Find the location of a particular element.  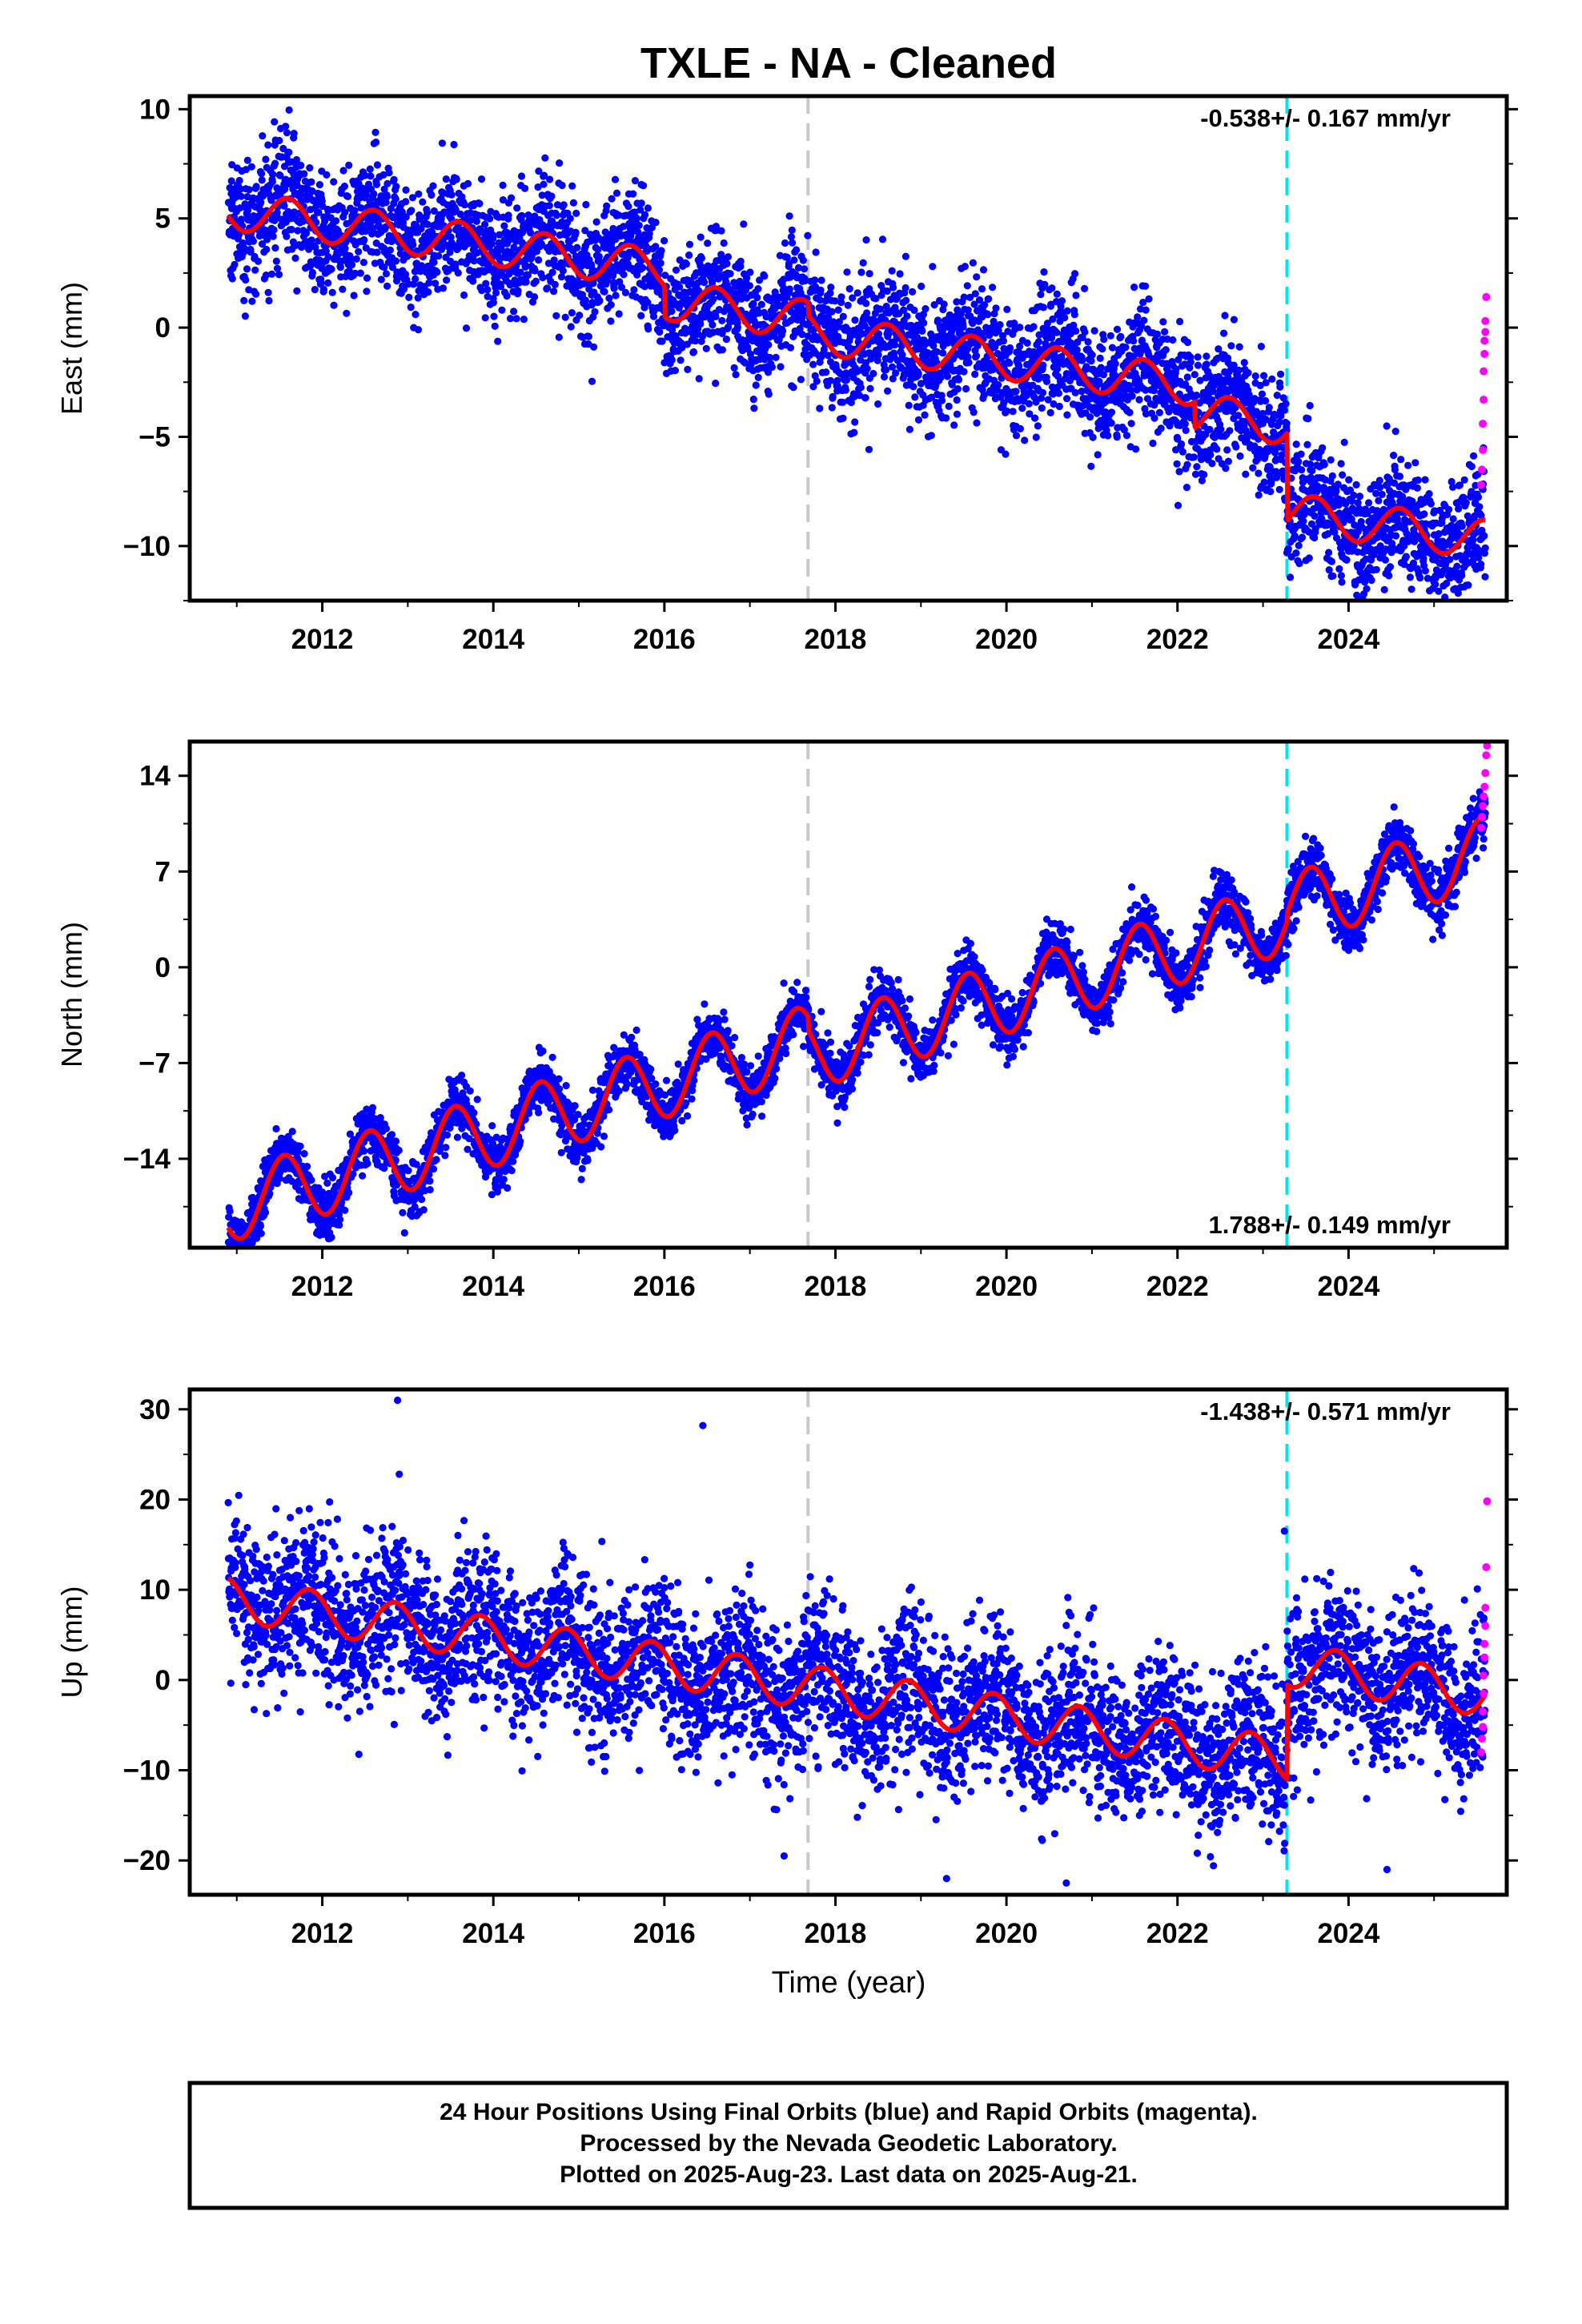

east-ytick-label: 5 is located at coordinates (163, 219).